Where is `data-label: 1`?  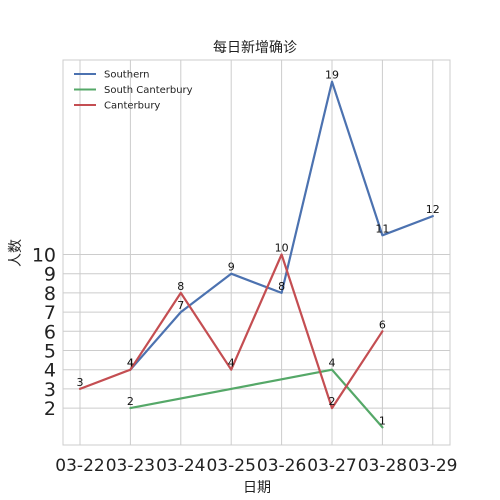 data-label: 1 is located at coordinates (382, 420).